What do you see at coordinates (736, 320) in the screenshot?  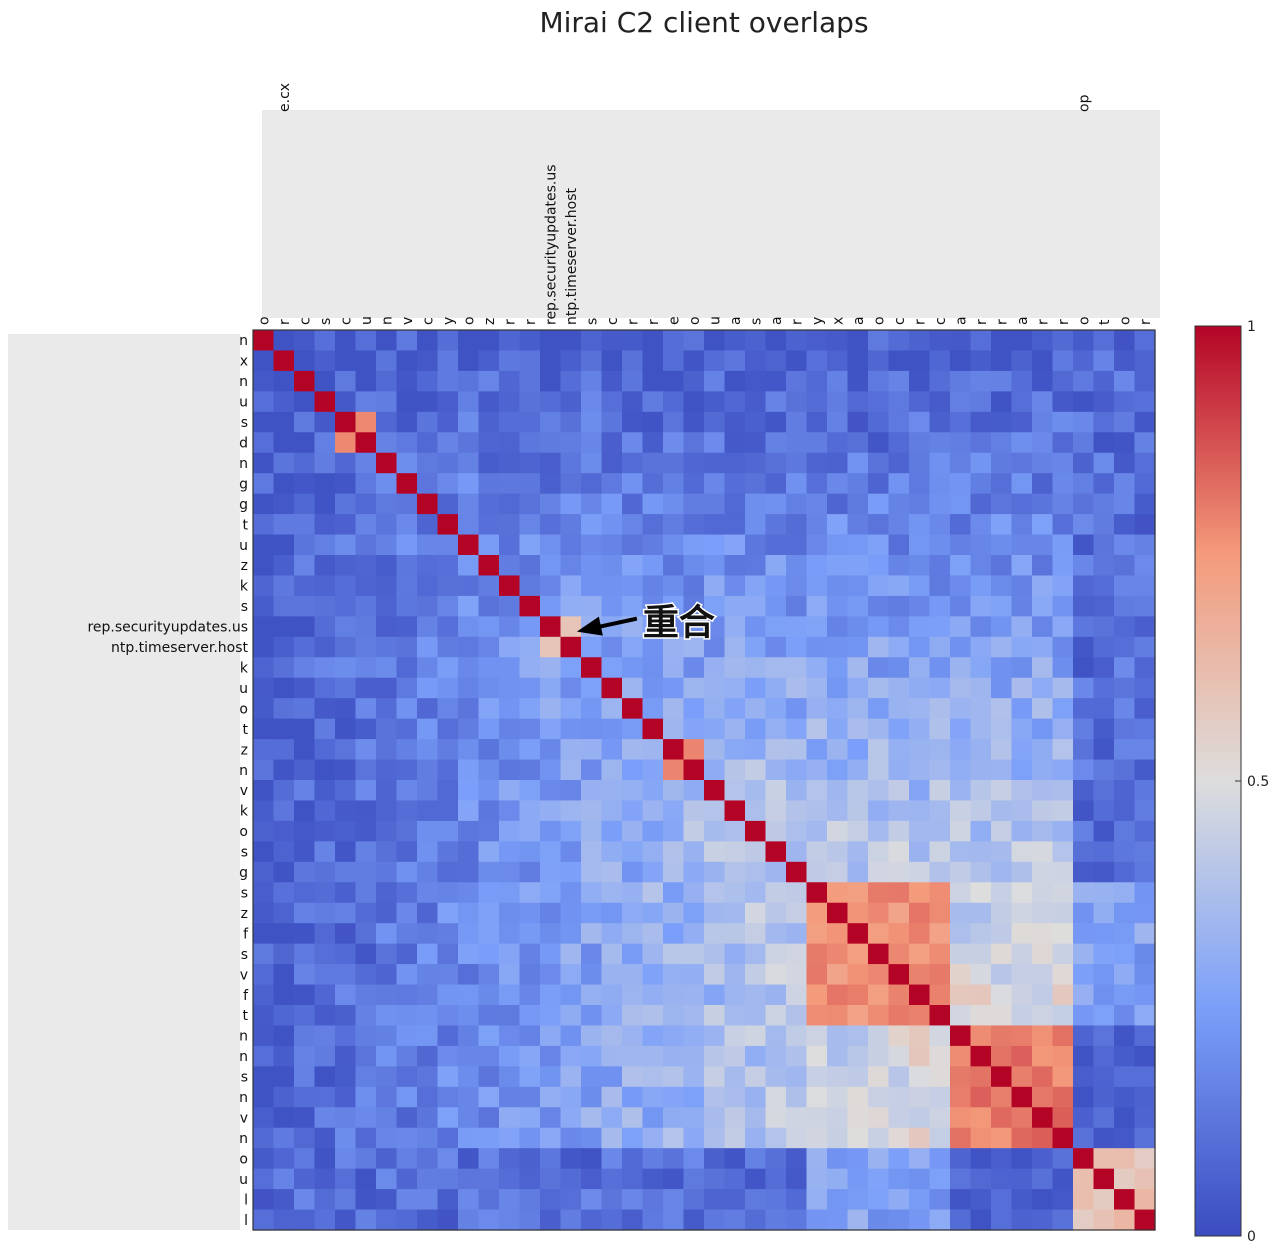 I see `column-label: a` at bounding box center [736, 320].